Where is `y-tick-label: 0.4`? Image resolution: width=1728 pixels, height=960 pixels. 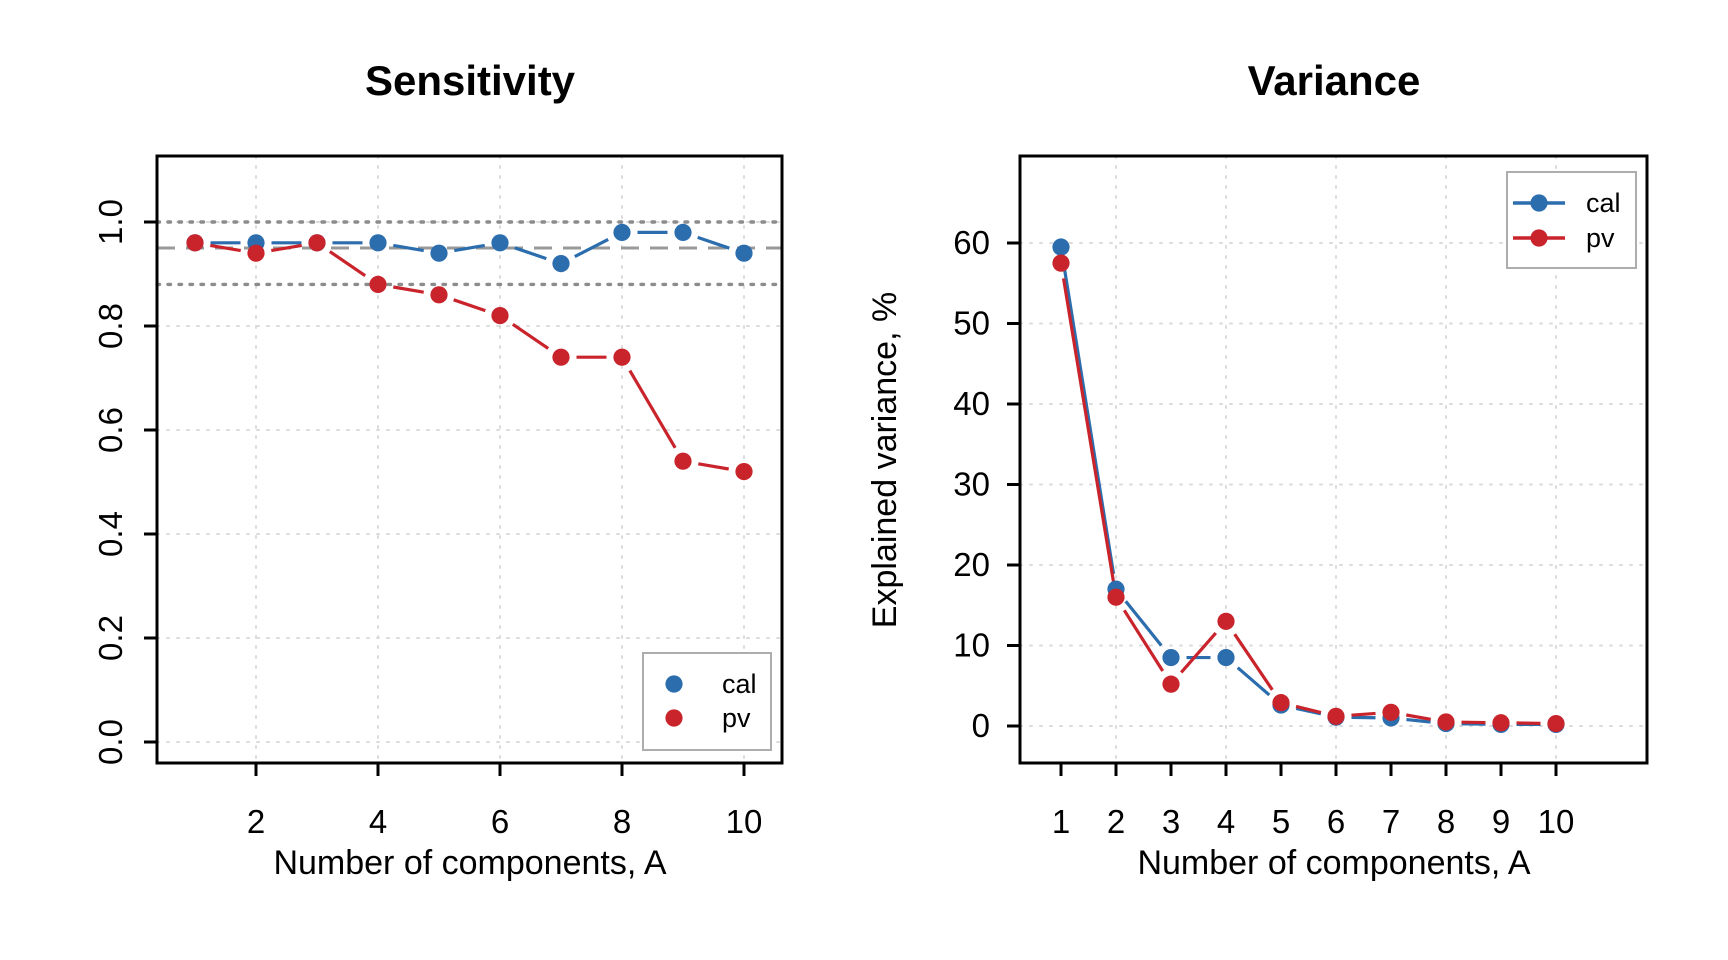
y-tick-label: 0.4 is located at coordinates (110, 534).